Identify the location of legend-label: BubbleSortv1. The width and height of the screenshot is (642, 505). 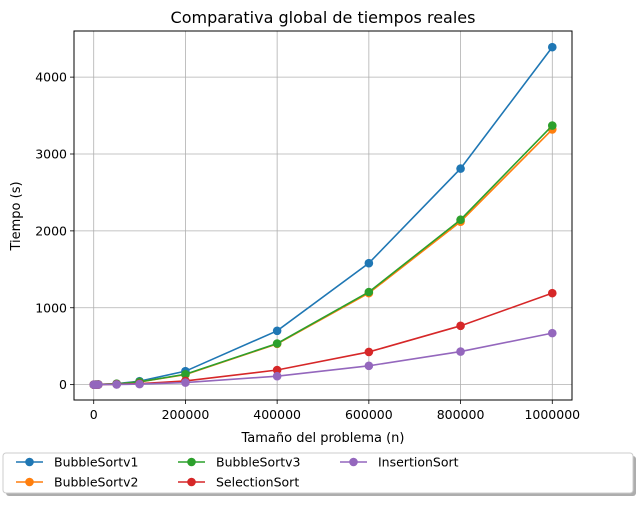
(96, 462).